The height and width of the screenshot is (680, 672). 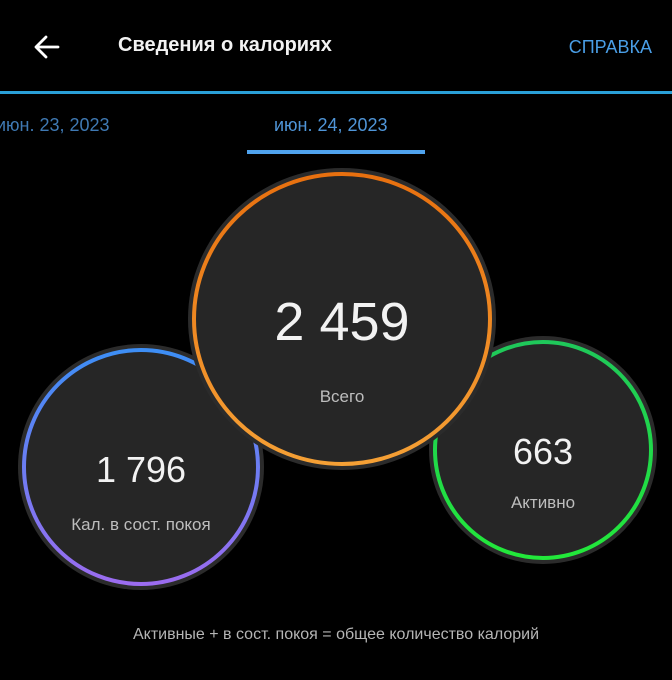 I want to click on active-calories-value: 663, so click(x=543, y=451).